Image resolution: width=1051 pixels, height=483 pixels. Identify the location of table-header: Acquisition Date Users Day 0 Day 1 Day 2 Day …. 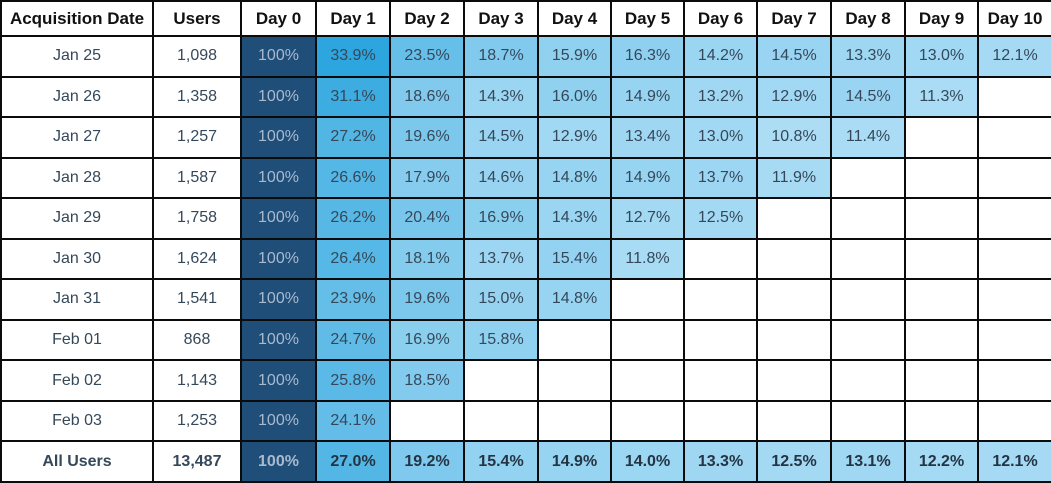
(525, 18).